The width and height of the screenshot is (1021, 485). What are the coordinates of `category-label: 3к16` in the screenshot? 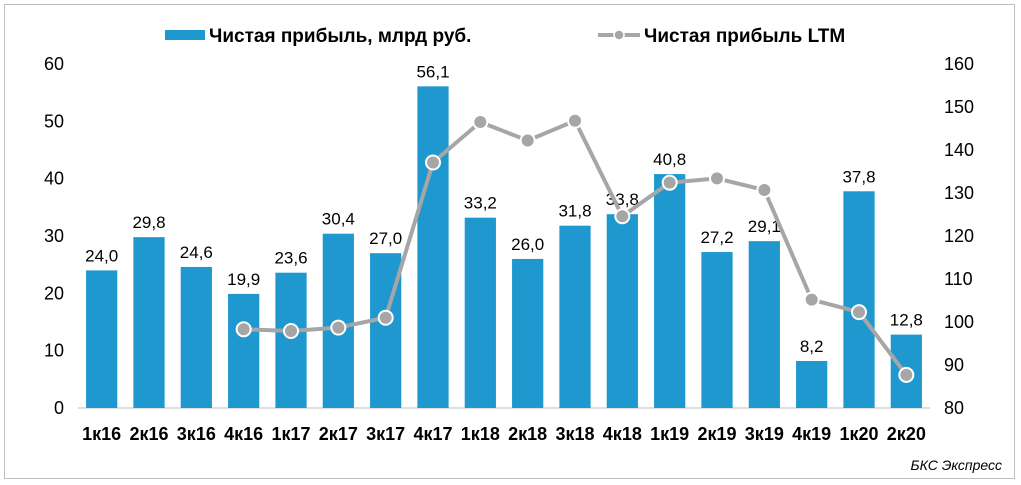 It's located at (196, 434).